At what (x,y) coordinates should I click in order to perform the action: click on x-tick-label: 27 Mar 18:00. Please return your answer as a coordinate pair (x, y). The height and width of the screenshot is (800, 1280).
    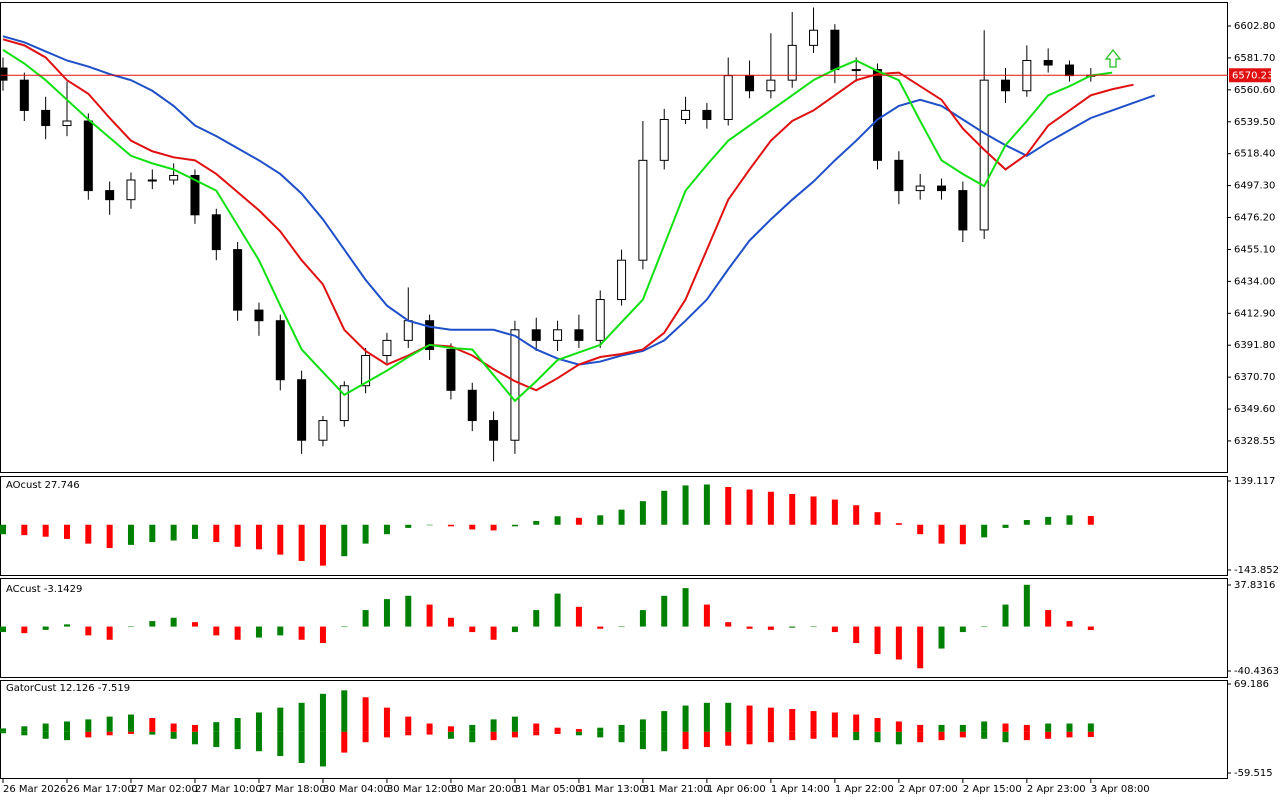
    Looking at the image, I should click on (292, 789).